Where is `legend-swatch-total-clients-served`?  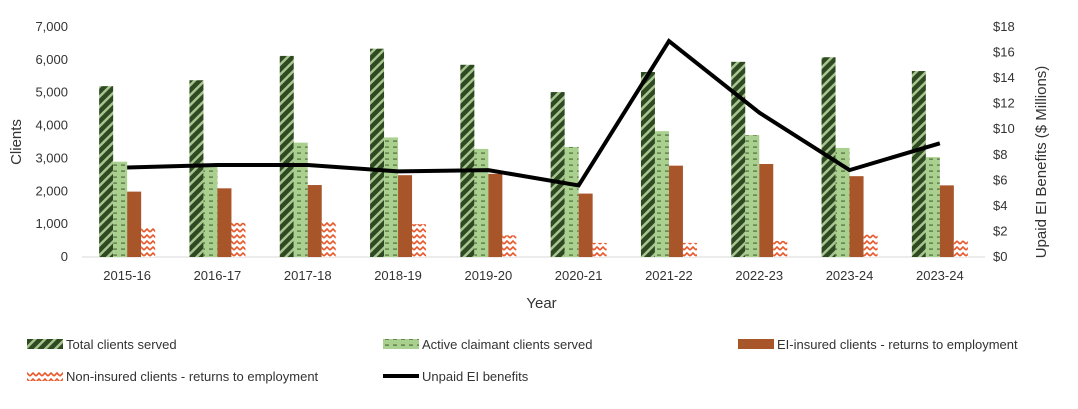 legend-swatch-total-clients-served is located at coordinates (45, 344).